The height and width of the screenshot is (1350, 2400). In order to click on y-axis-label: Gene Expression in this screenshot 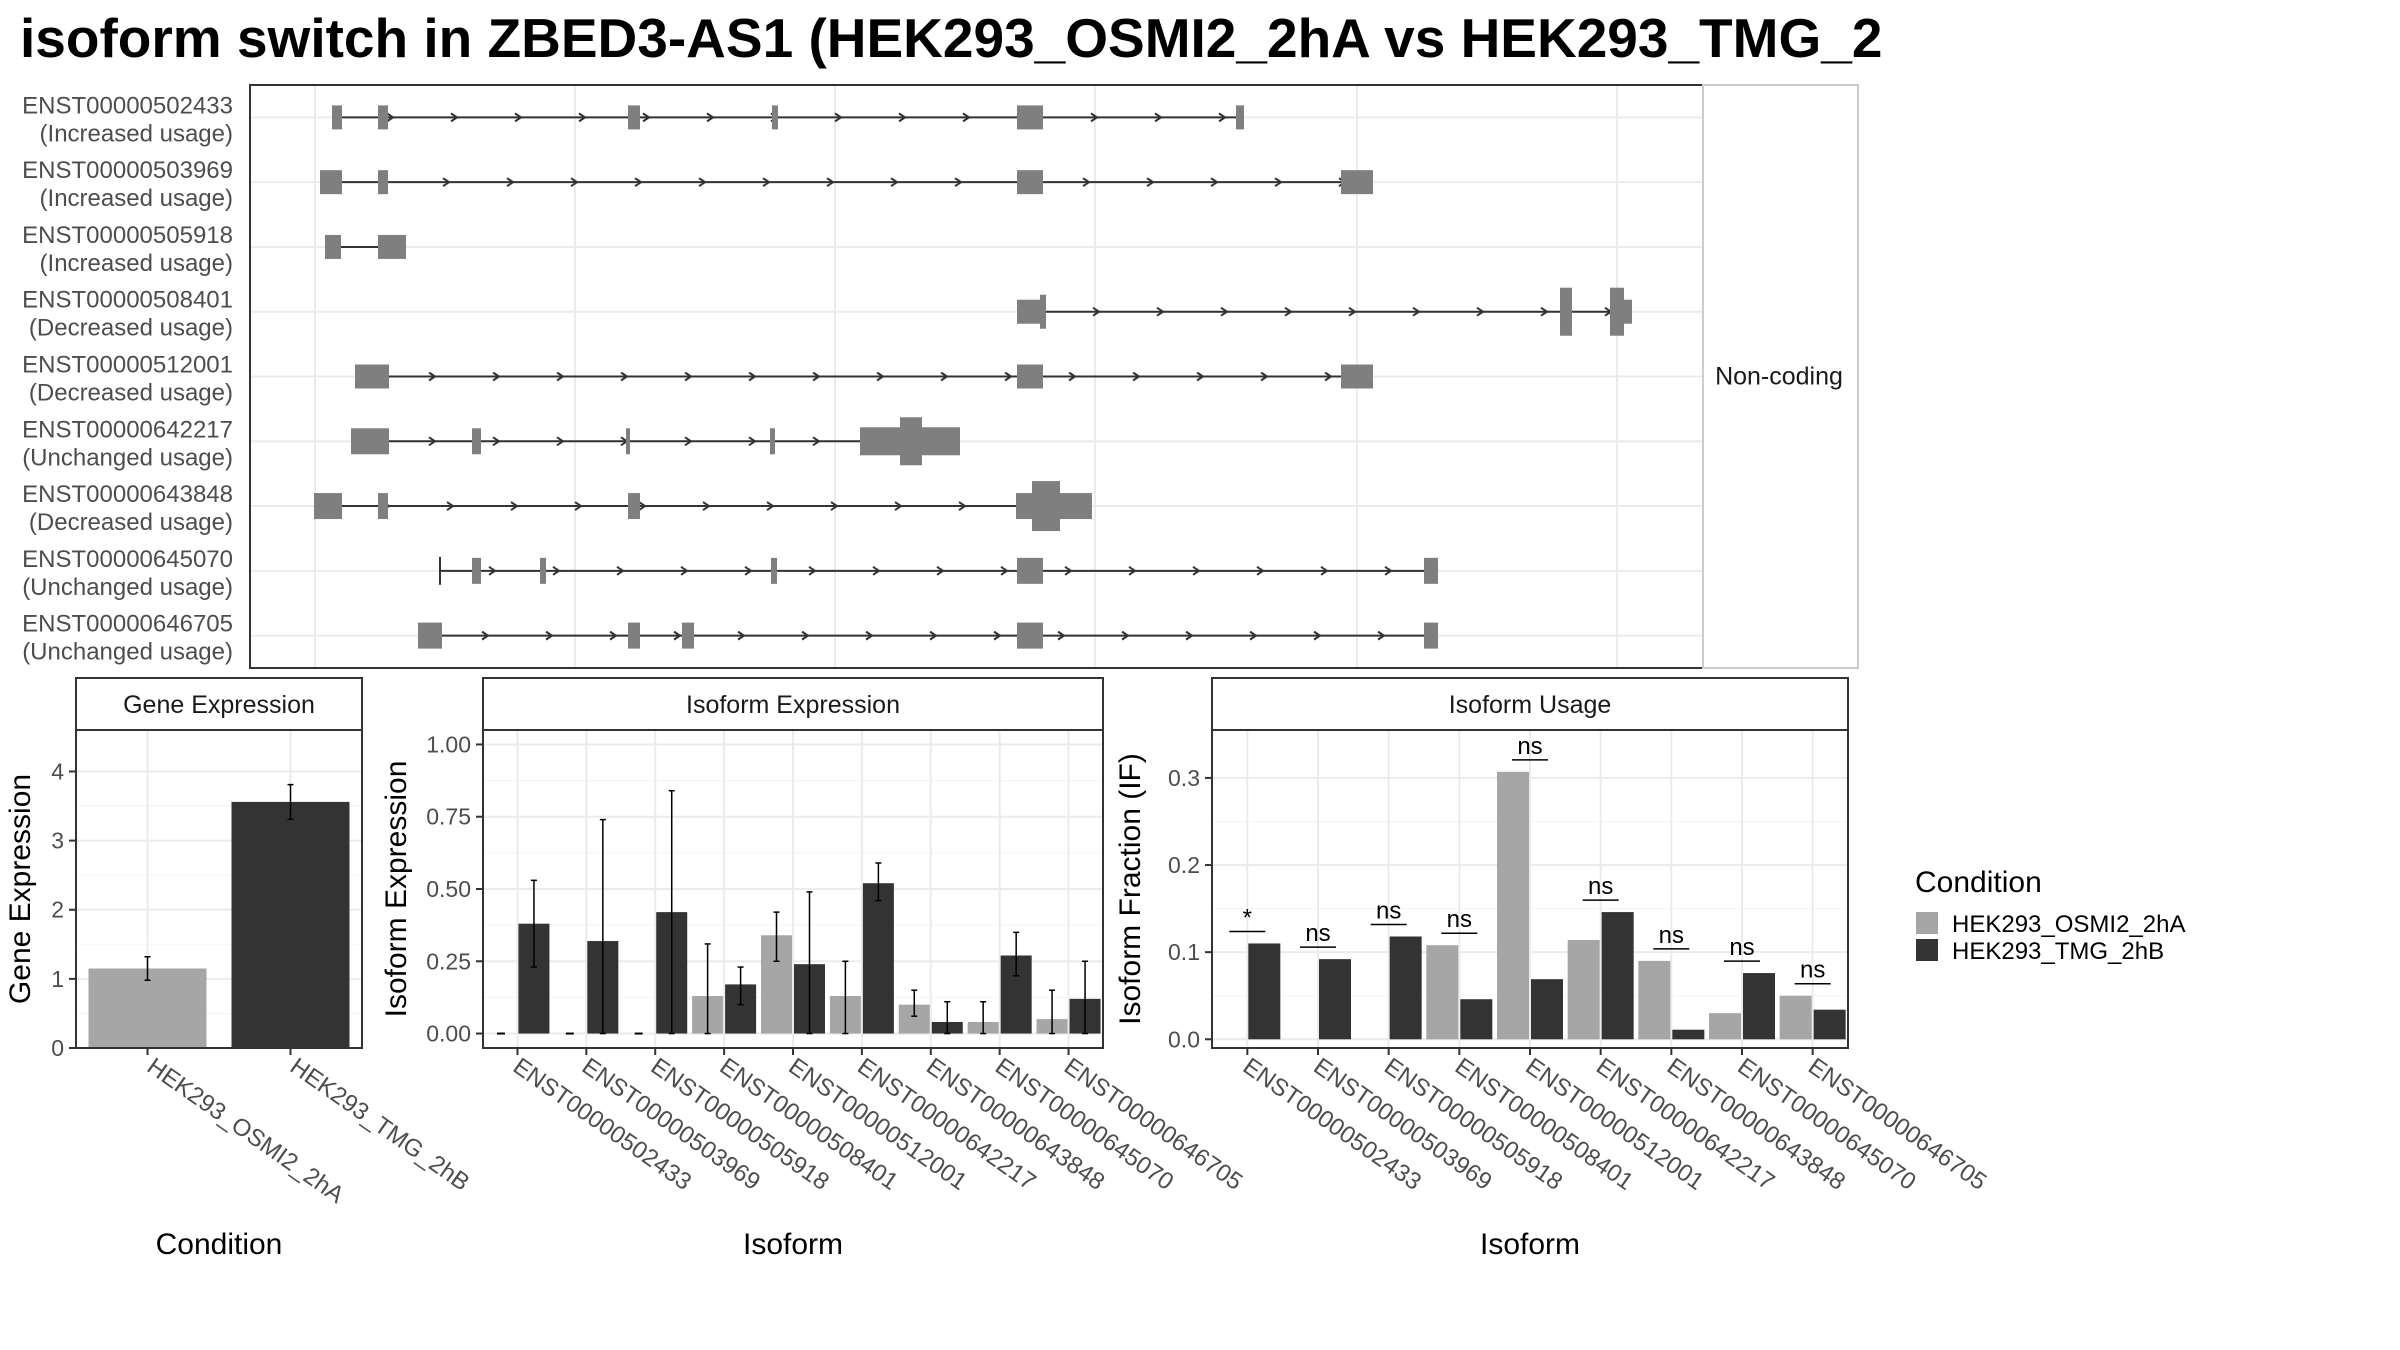, I will do `click(20, 889)`.